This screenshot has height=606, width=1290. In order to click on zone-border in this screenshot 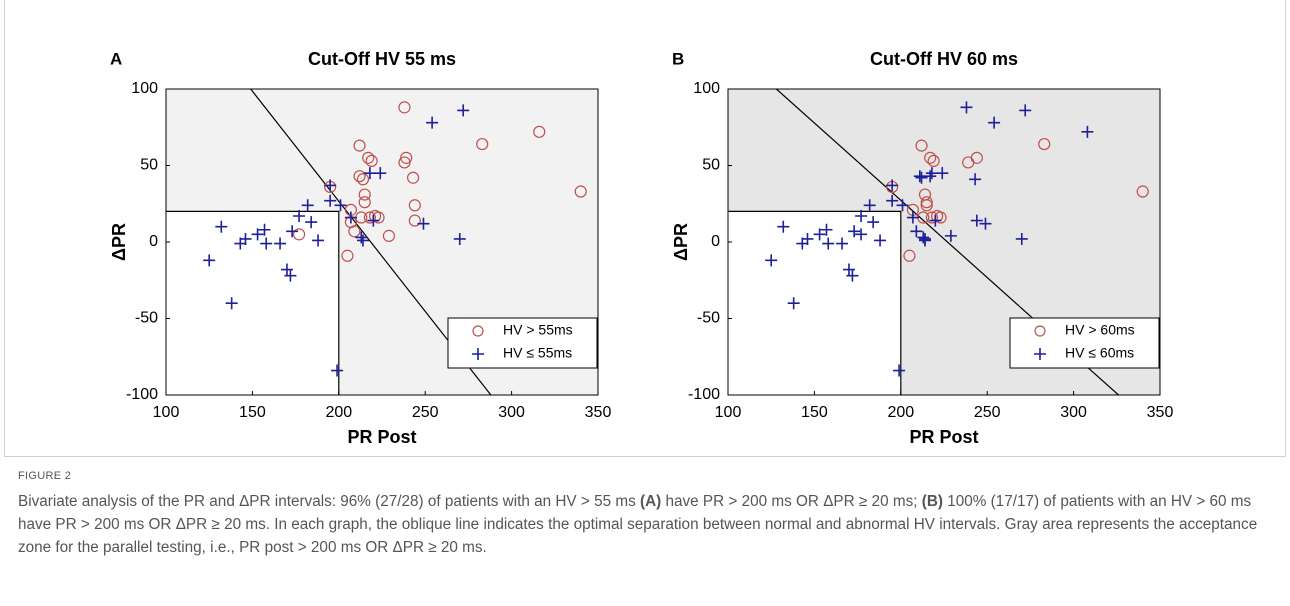, I will do `click(815, 302)`.